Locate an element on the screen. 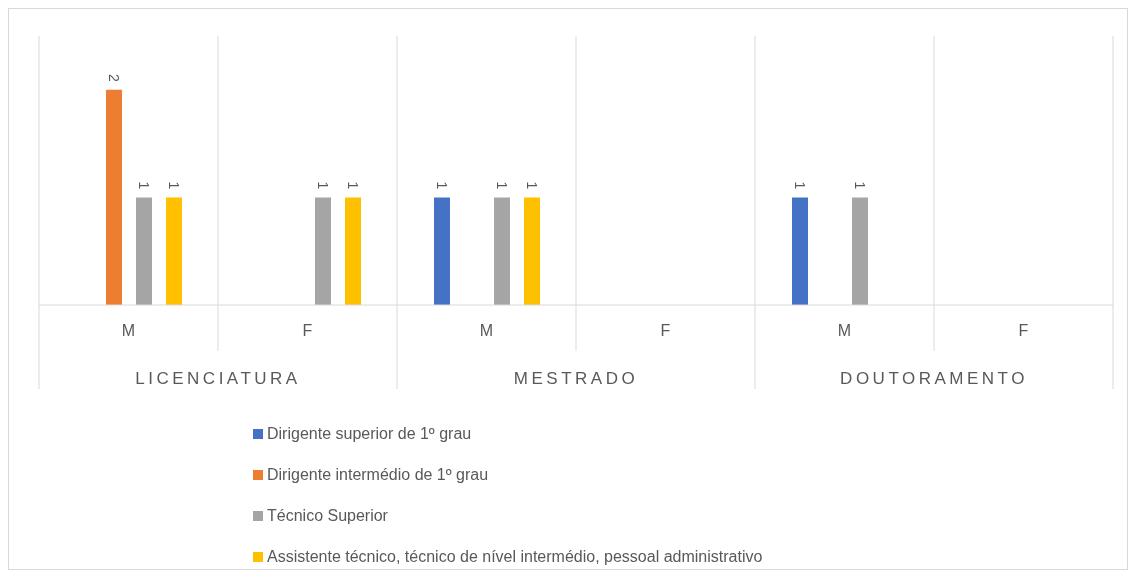 The width and height of the screenshot is (1134, 576). legend-label: Técnico Superior is located at coordinates (327, 515).